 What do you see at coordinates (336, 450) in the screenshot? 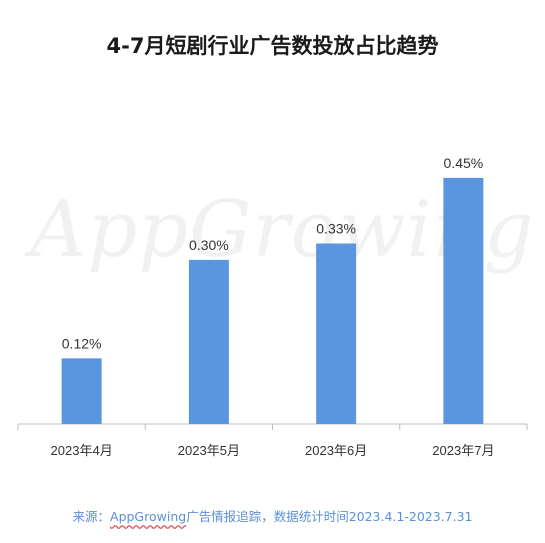
I see `x-tick-label: 2023年6月` at bounding box center [336, 450].